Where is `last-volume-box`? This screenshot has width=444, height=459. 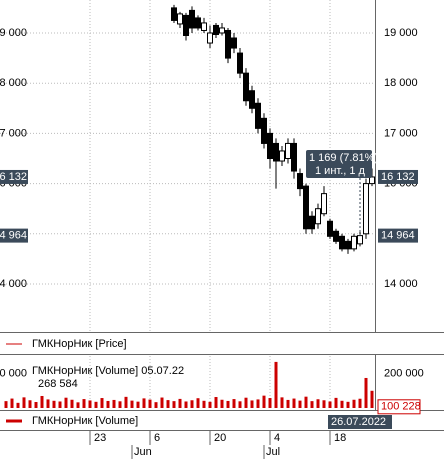 last-volume-box is located at coordinates (399, 407).